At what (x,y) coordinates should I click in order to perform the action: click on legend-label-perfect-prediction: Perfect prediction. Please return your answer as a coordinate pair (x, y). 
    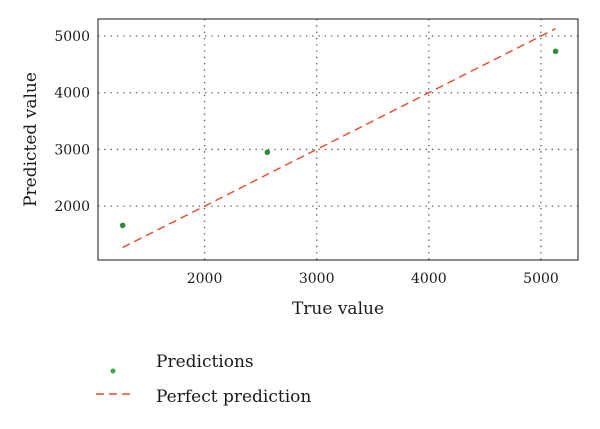
    Looking at the image, I should click on (233, 397).